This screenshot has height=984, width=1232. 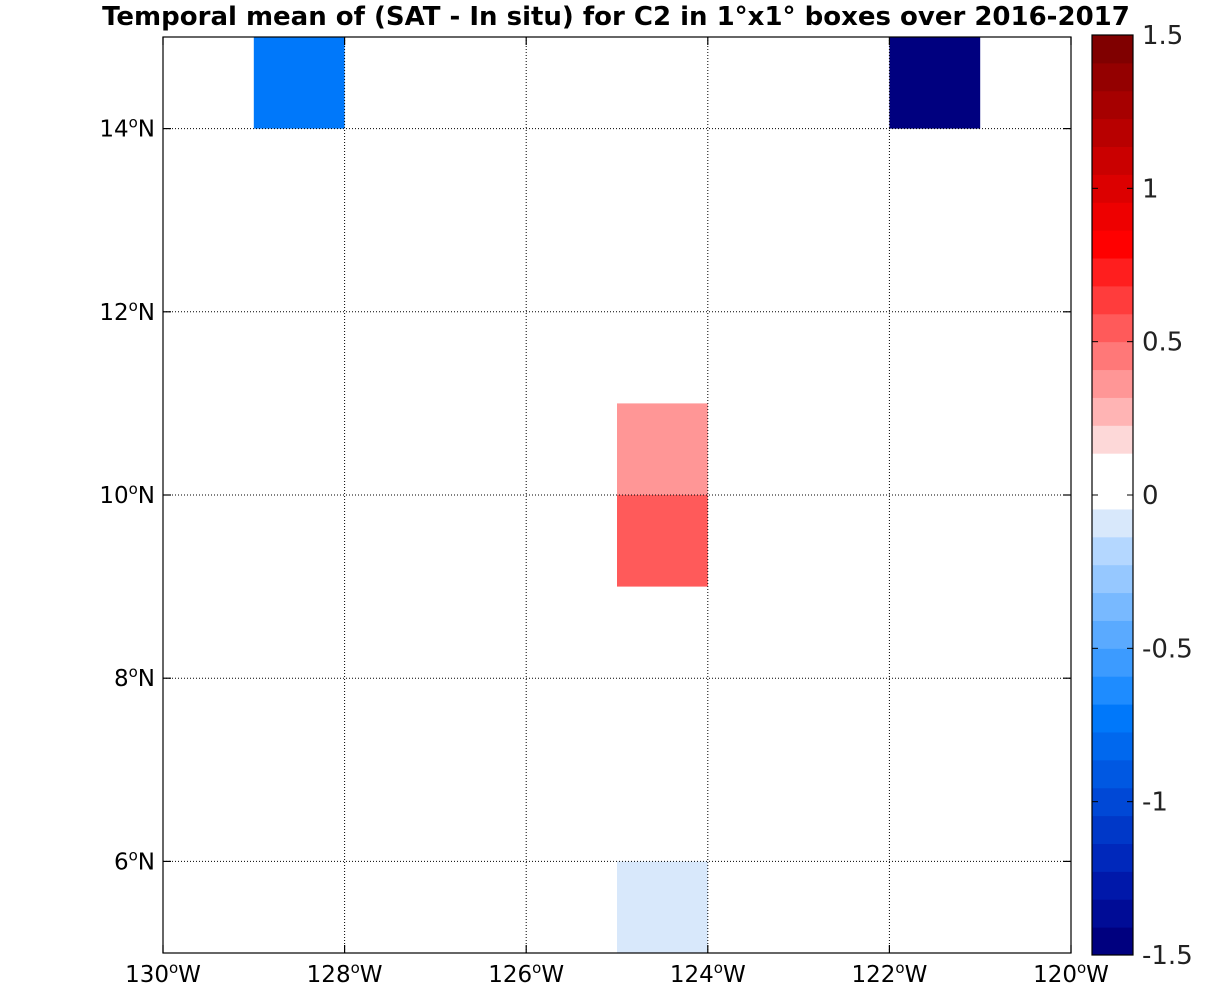 What do you see at coordinates (134, 677) in the screenshot?
I see `y-tick-label: 8oN` at bounding box center [134, 677].